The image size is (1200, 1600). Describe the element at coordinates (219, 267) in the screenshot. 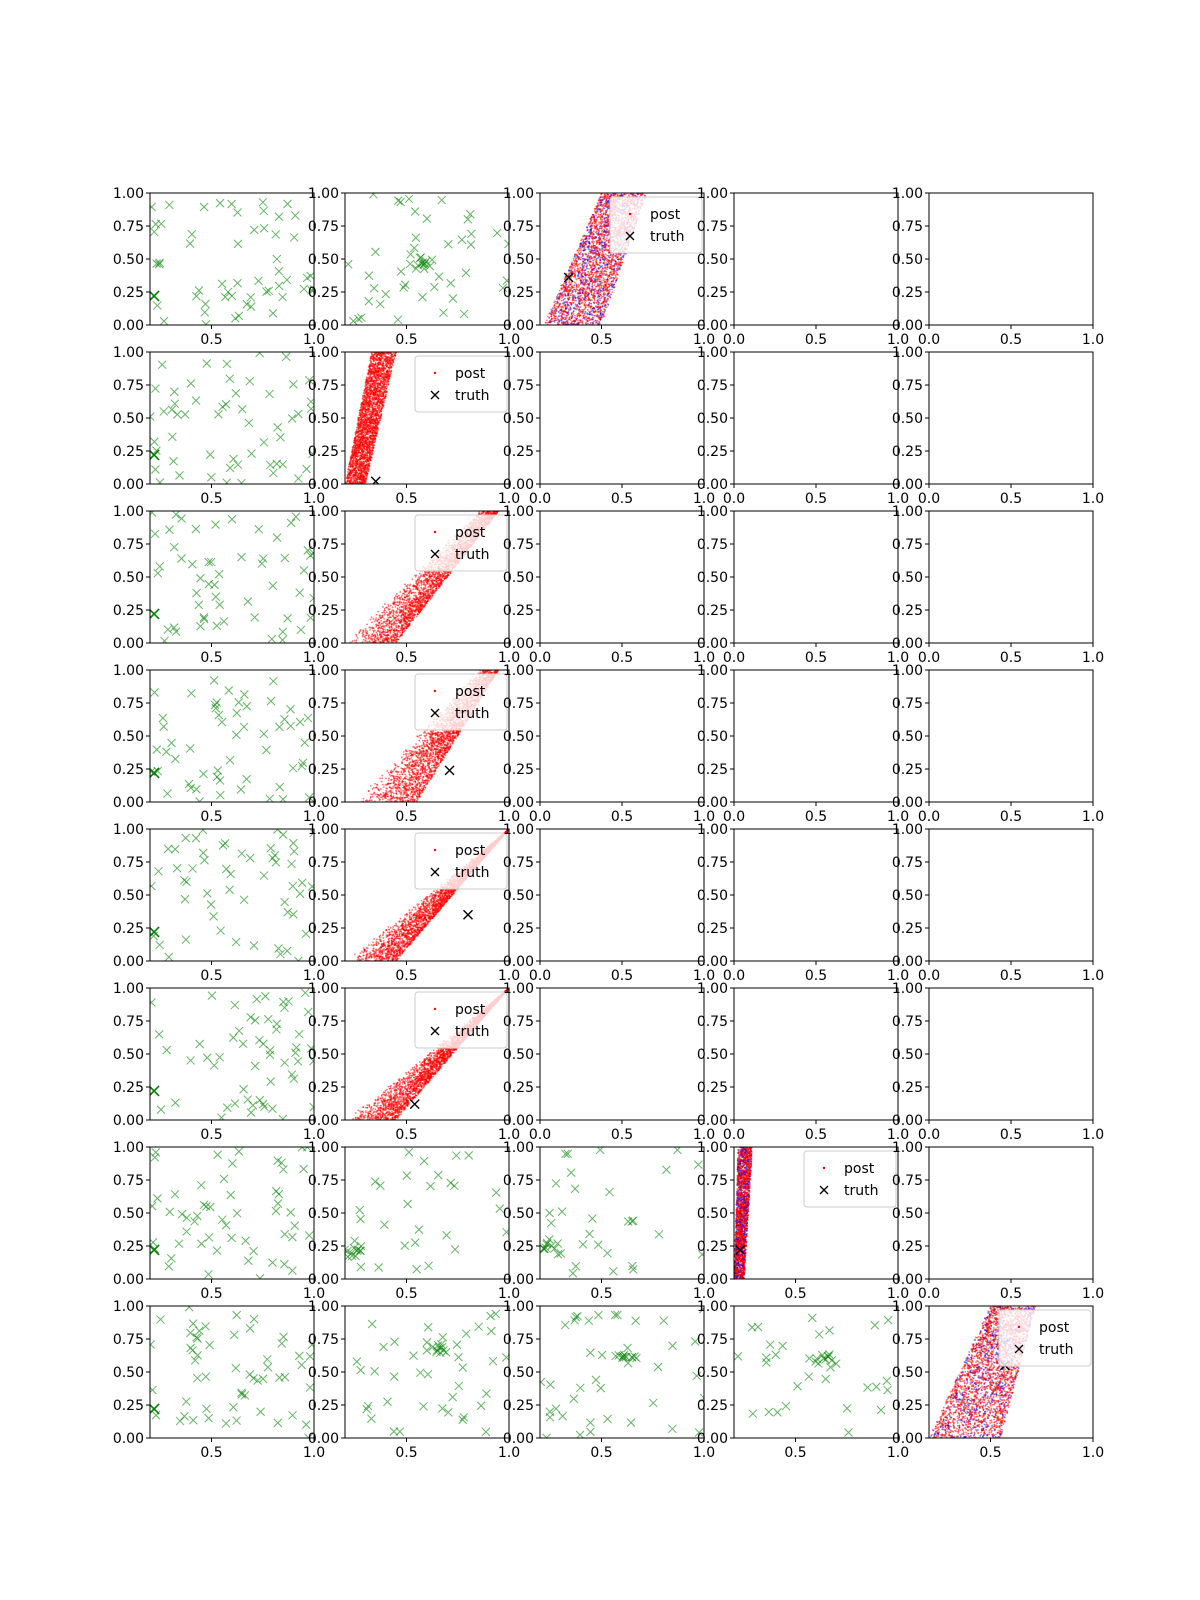

I see `subplot-r0-c0: 0.000.250.500.751.000.5 1.0` at that location.